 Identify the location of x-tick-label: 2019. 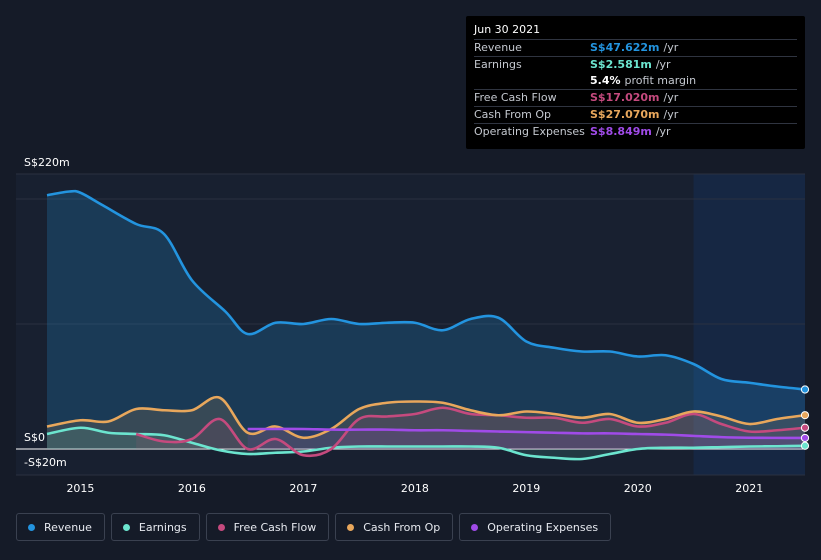
(526, 488).